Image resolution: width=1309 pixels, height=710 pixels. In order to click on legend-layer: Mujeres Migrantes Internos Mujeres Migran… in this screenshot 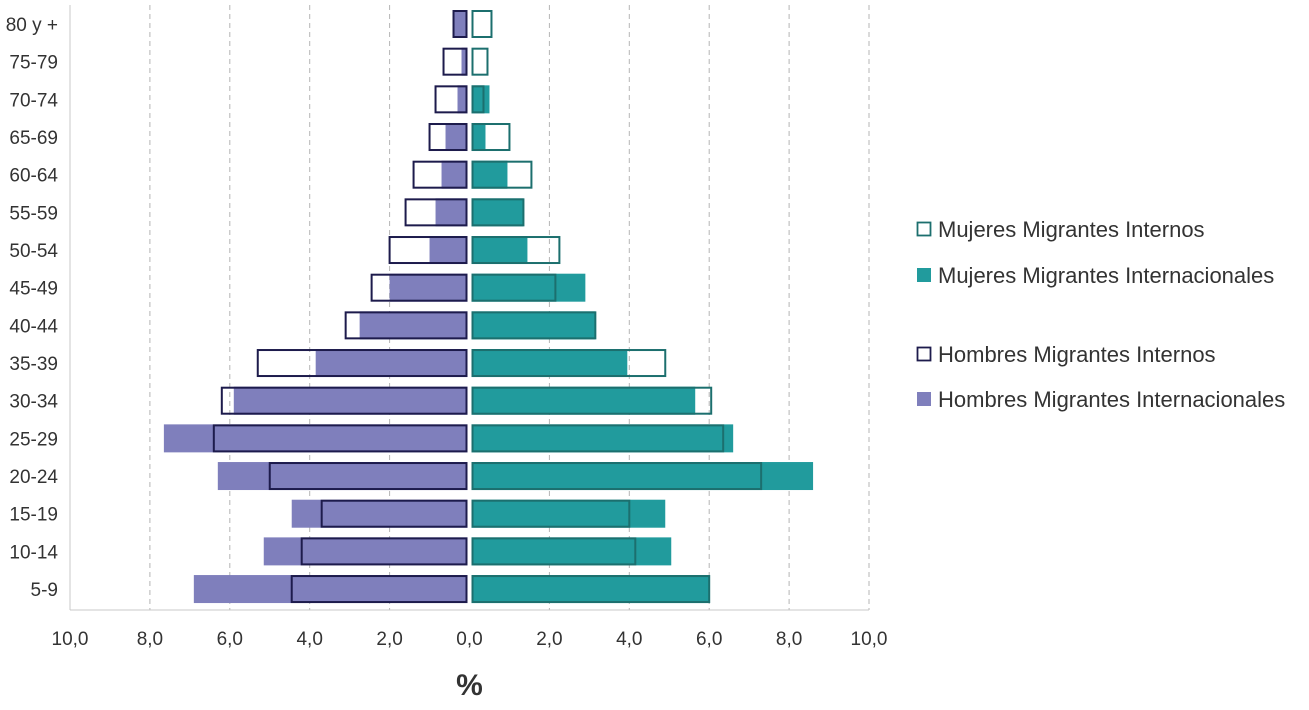, I will do `click(1100, 314)`.